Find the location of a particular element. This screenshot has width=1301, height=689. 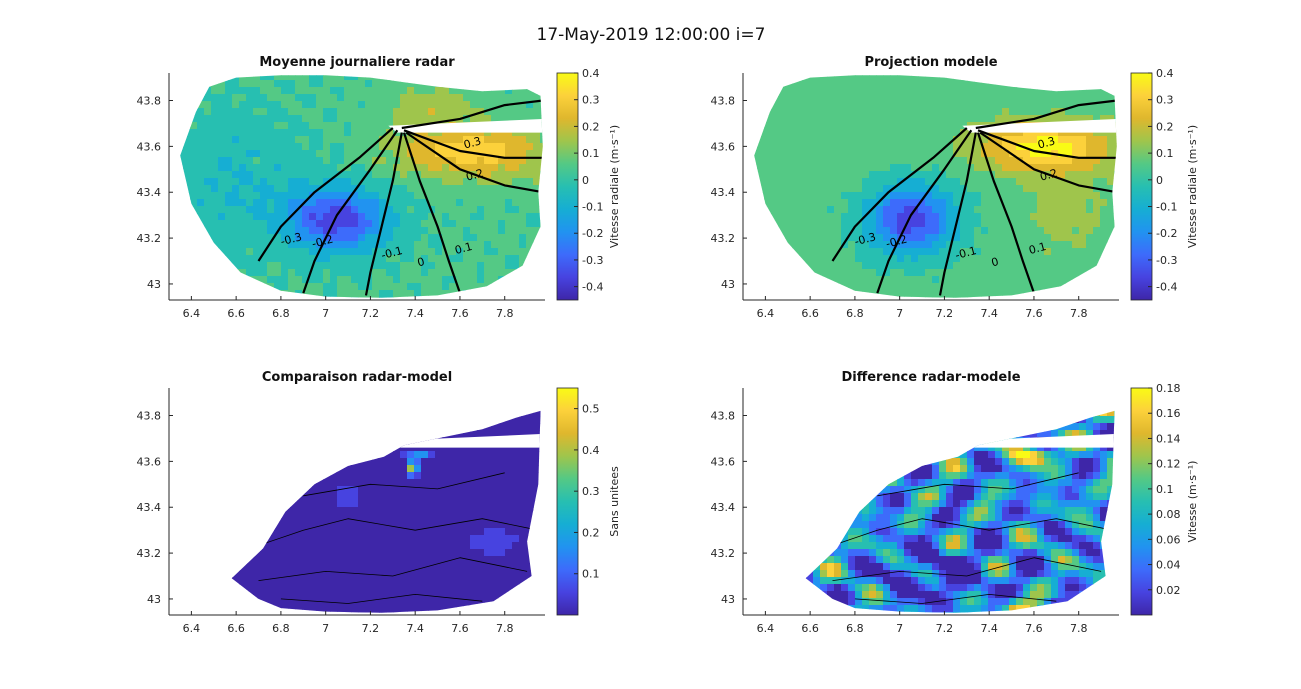

contour-label: 0.2 is located at coordinates (475, 175).